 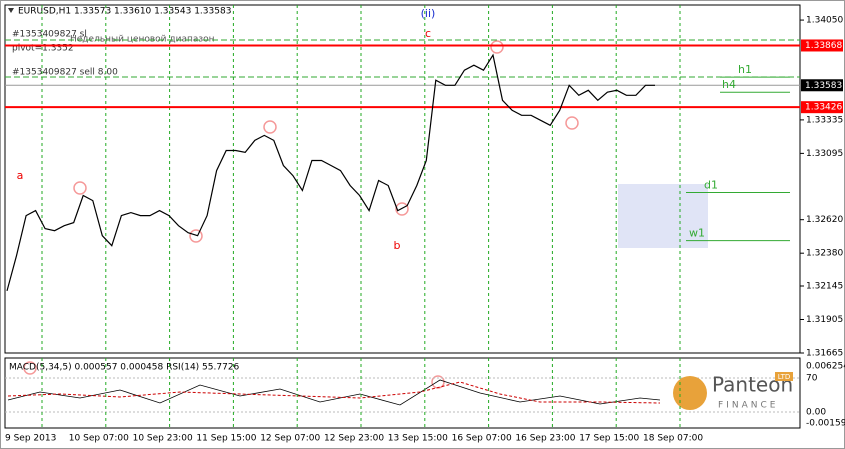 What do you see at coordinates (354, 439) in the screenshot?
I see `x-tick-label: 12 Sep 23:00` at bounding box center [354, 439].